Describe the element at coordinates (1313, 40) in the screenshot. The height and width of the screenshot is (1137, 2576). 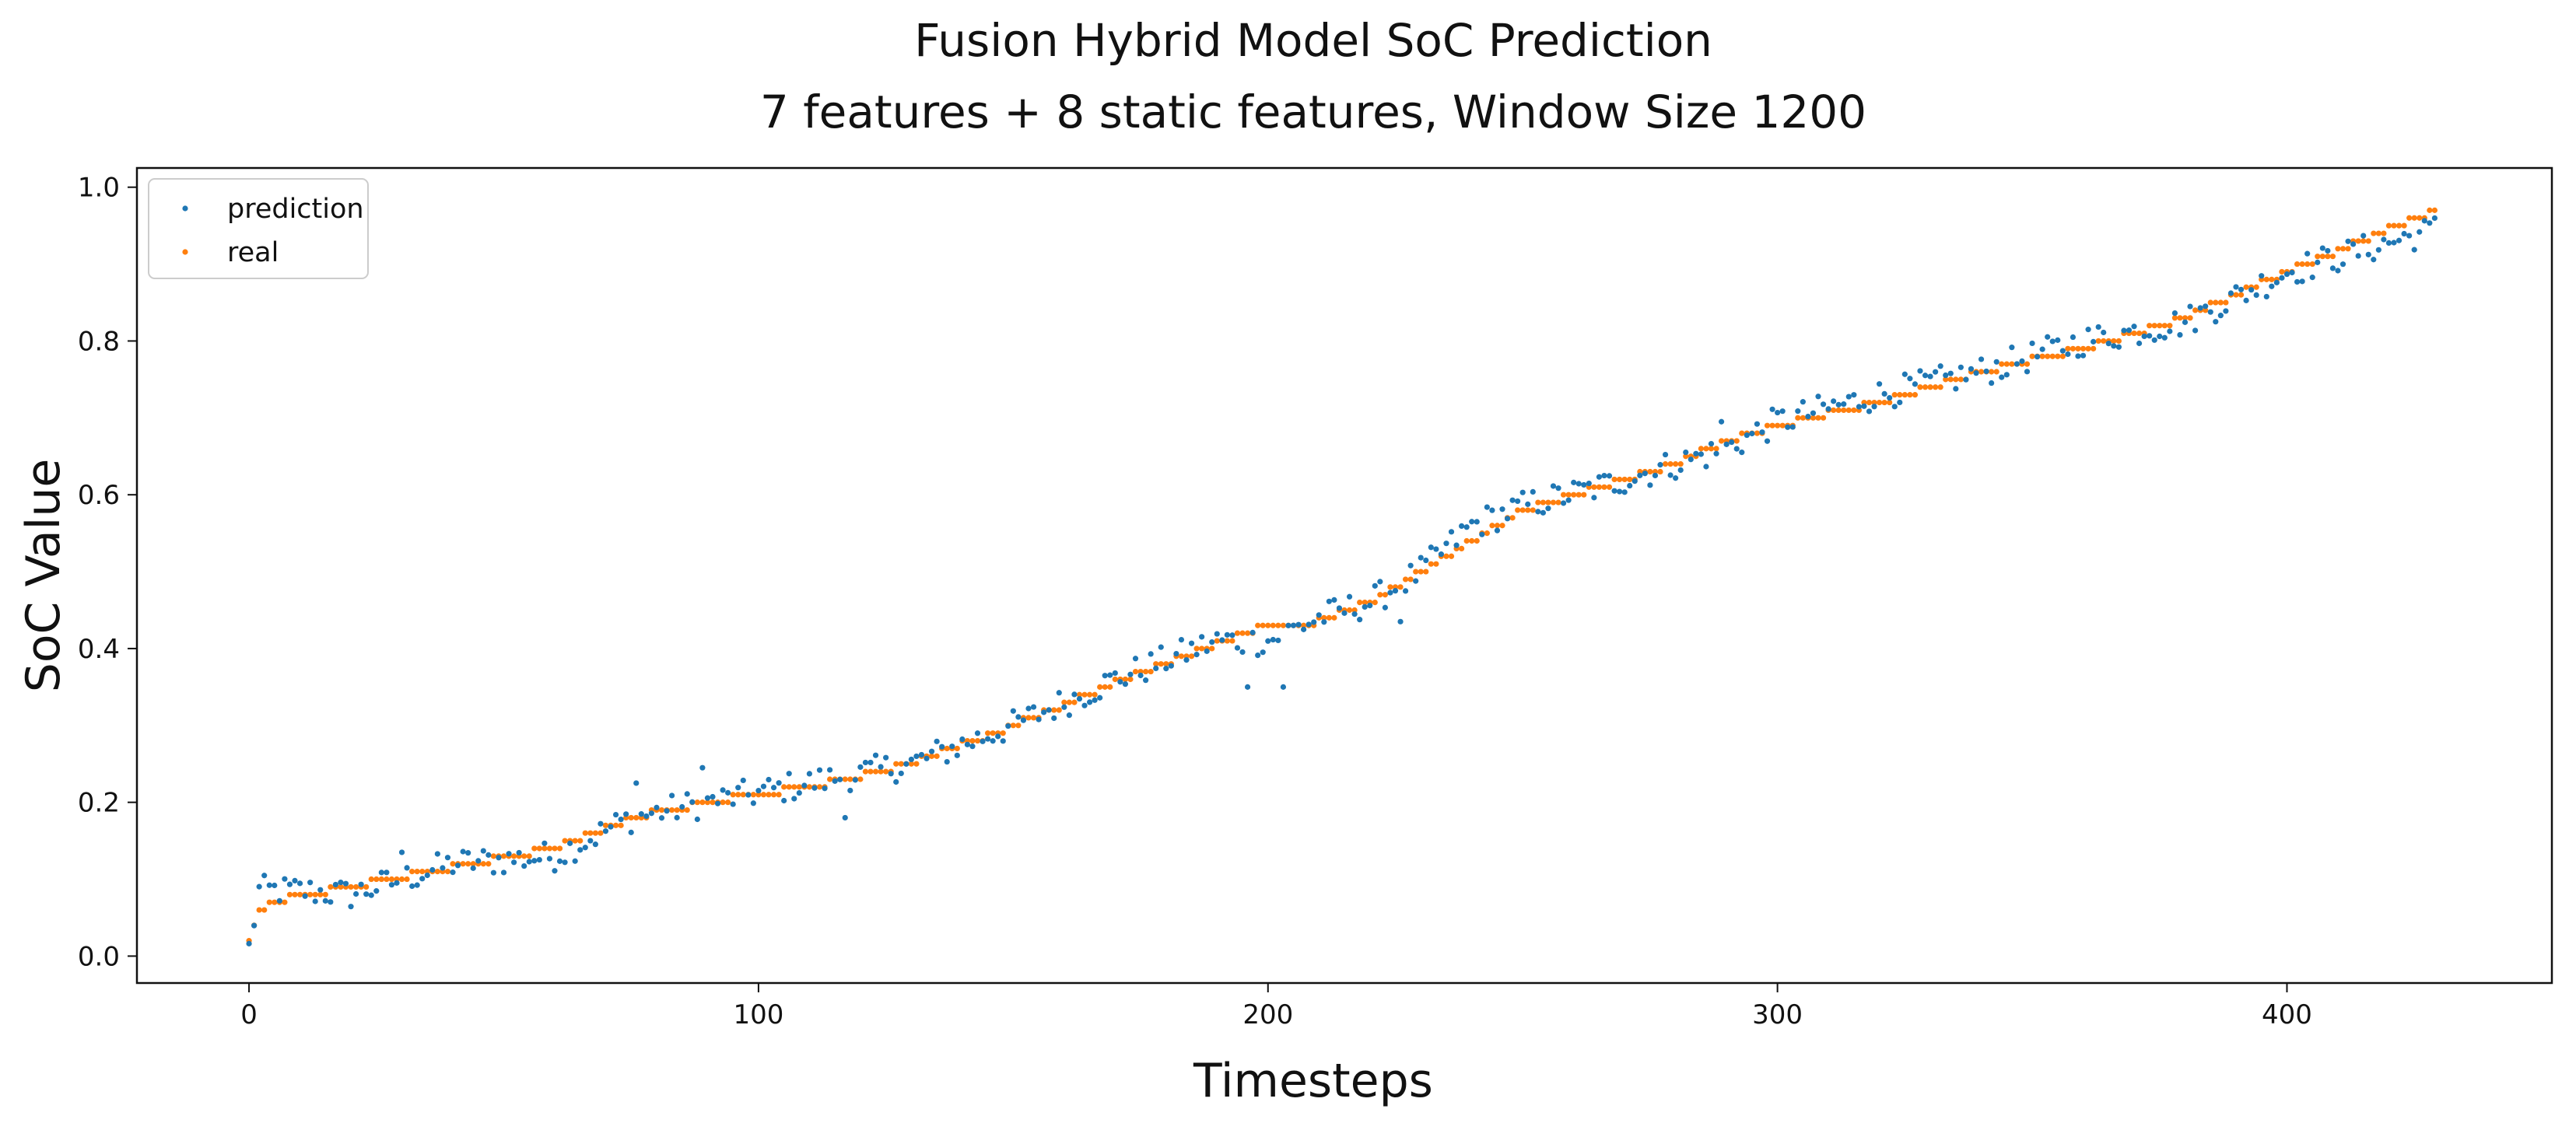
I see `chart-title: Fusion Hybrid Model SoC Prediction` at that location.